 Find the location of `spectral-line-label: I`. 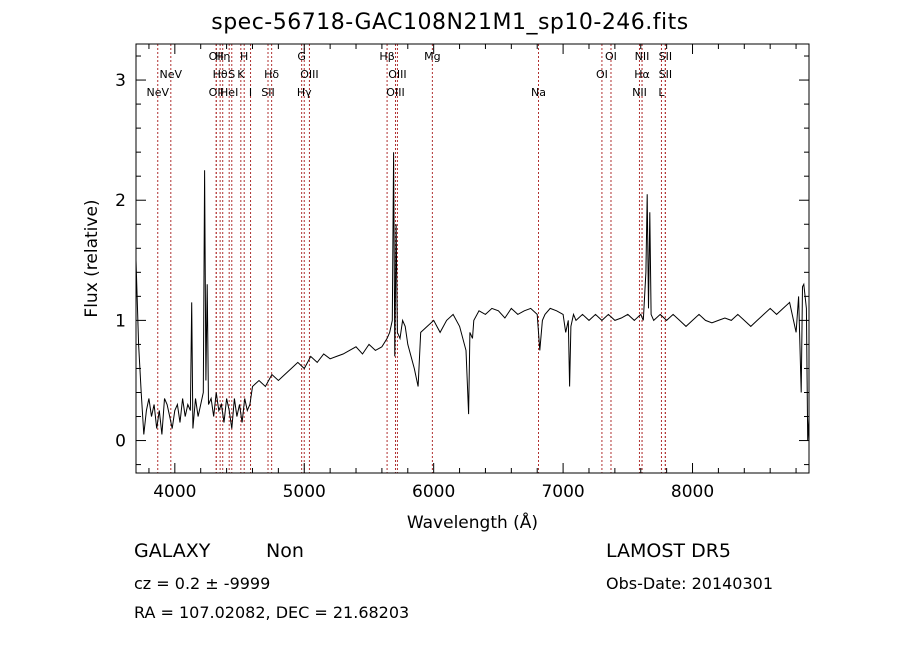

spectral-line-label: I is located at coordinates (250, 92).